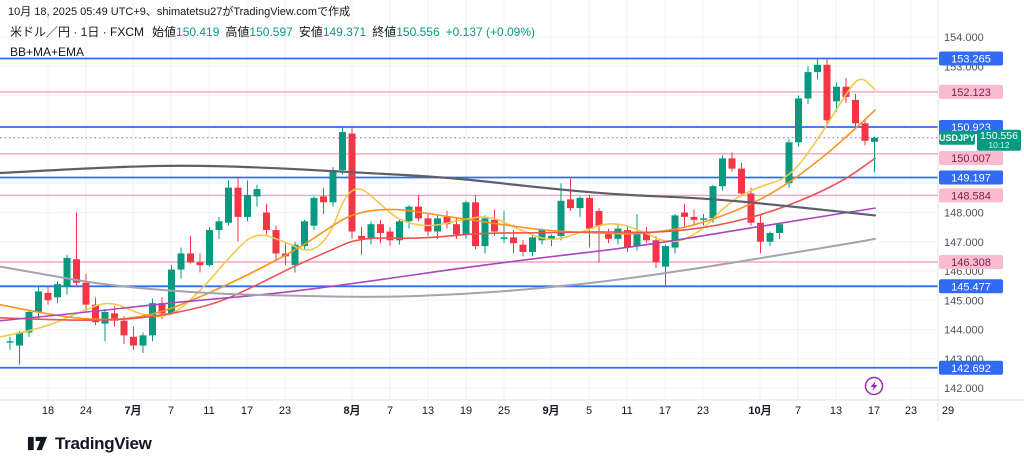 The image size is (1024, 465). I want to click on footer-brand: TradingView, so click(89, 443).